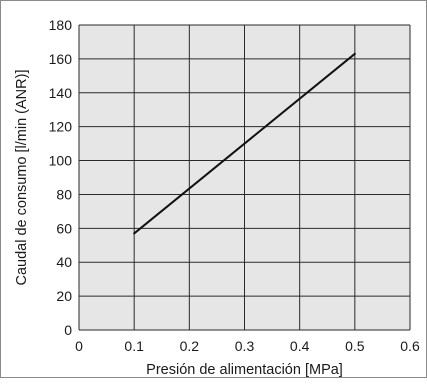 The image size is (427, 384). Describe the element at coordinates (22, 178) in the screenshot. I see `y-axis-title: Caudal de consumo [l/min (ANR)]` at that location.